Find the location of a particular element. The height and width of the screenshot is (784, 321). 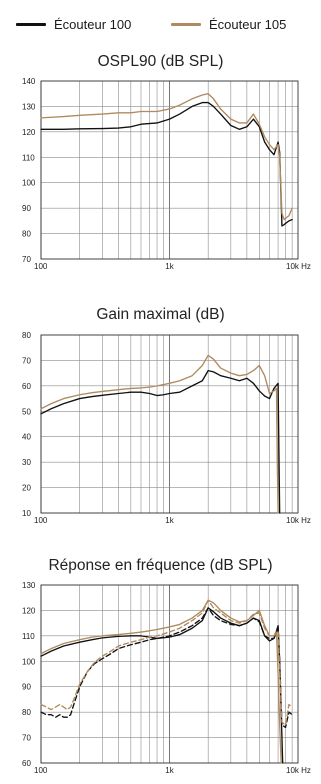

legend-item-ecouteur-100: Écouteur 100 is located at coordinates (73, 24).